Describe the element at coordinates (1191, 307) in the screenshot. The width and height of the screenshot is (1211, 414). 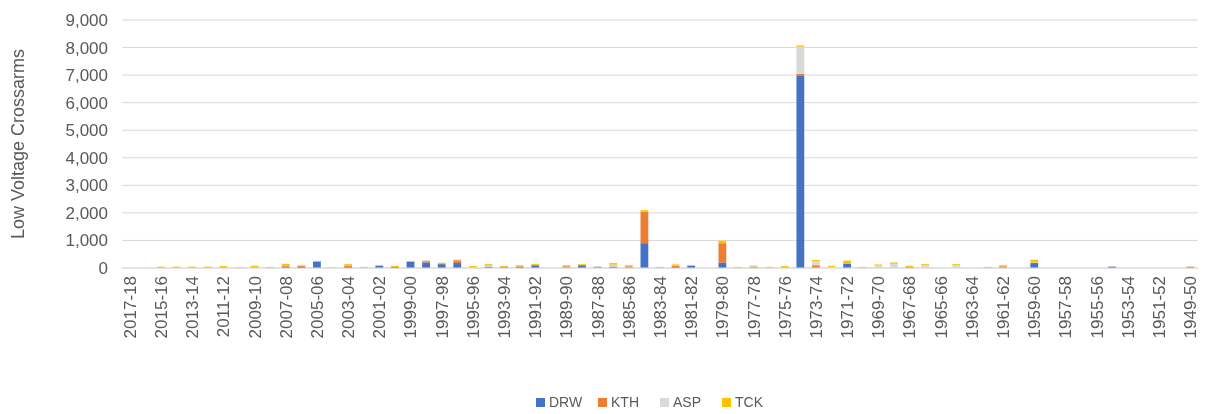
I see `x-tick-label: 1949-50` at that location.